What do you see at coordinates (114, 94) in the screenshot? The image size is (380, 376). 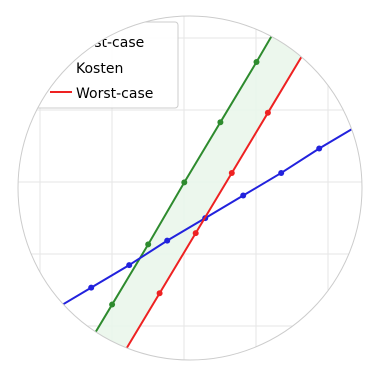 I see `legend-label-worst-case: Worst-case` at bounding box center [114, 94].